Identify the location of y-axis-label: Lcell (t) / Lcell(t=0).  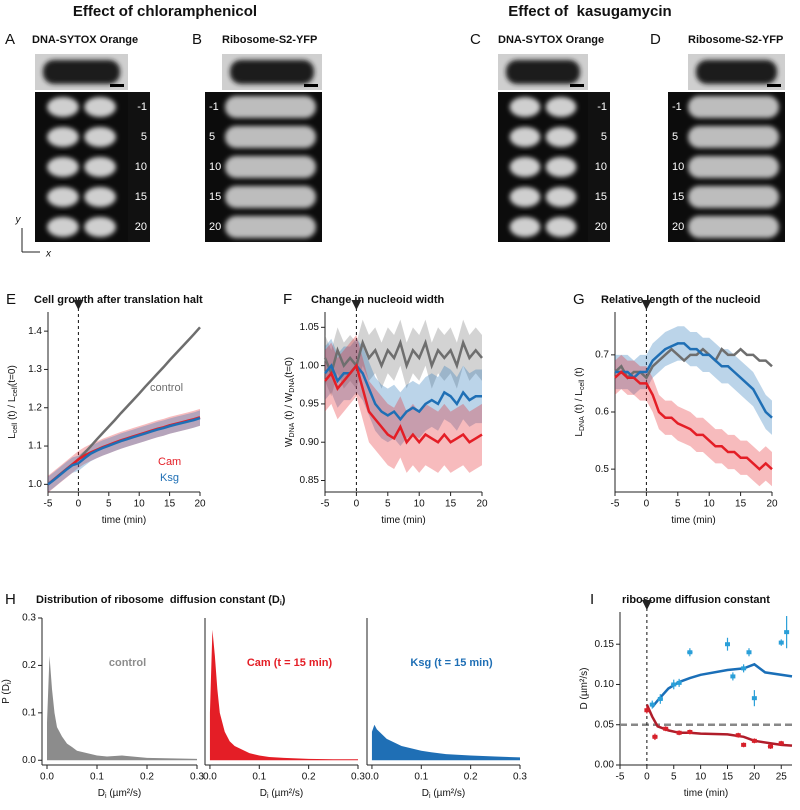
(13, 402).